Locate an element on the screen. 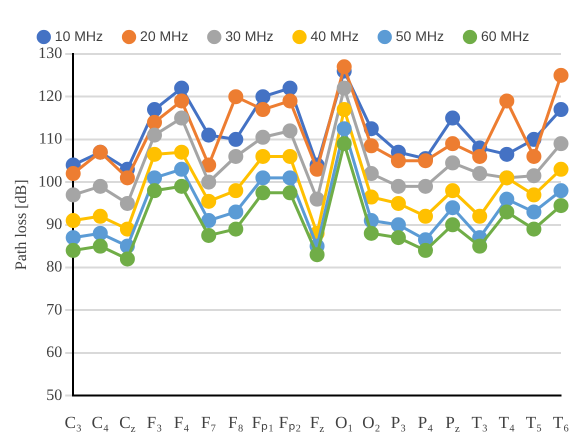 This screenshot has height=440, width=585. x-tick-label: F₇ is located at coordinates (208, 422).